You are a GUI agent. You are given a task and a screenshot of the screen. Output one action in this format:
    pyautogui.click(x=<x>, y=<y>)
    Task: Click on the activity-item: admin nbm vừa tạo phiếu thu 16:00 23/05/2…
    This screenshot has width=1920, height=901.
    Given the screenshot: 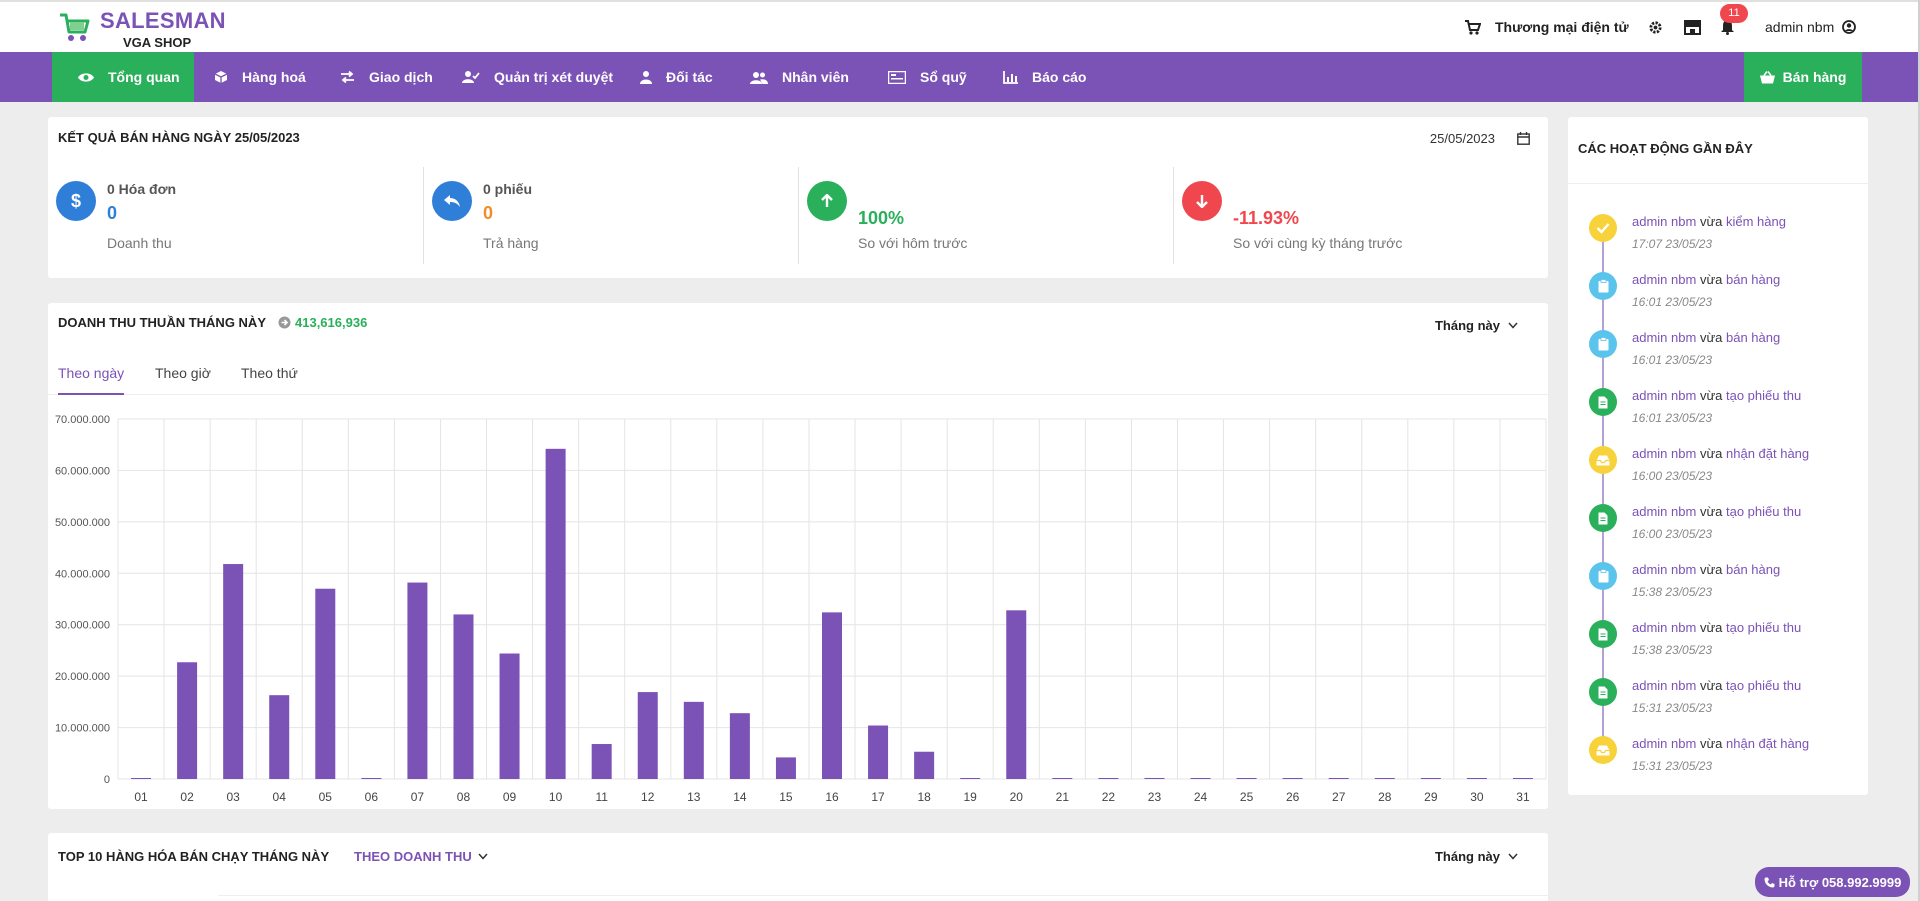 What is the action you would take?
    pyautogui.click(x=1718, y=533)
    